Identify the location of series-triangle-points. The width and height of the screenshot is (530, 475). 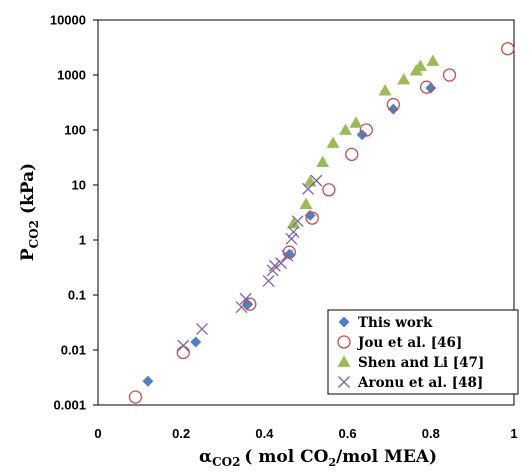
(363, 141).